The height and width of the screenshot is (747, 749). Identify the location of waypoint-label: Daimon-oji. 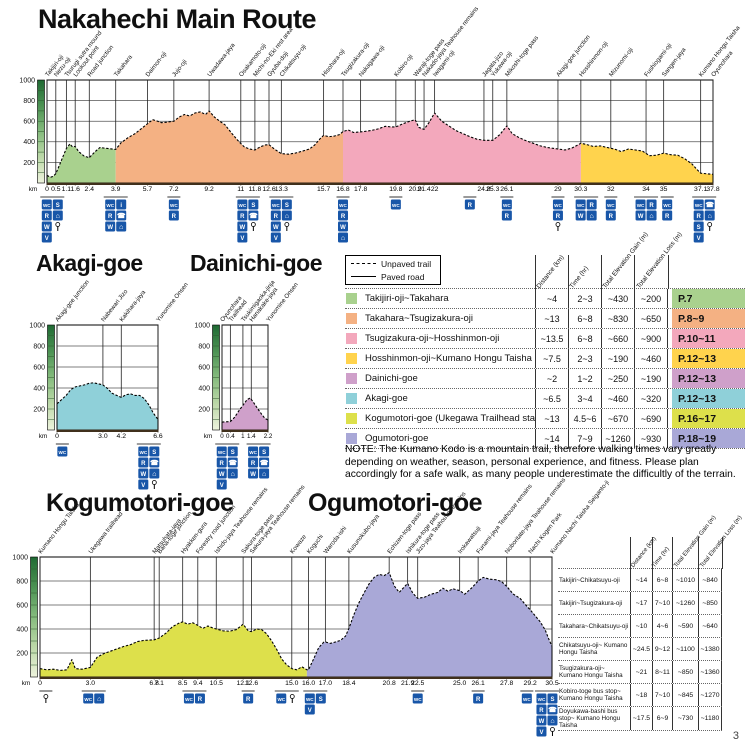
(156, 65).